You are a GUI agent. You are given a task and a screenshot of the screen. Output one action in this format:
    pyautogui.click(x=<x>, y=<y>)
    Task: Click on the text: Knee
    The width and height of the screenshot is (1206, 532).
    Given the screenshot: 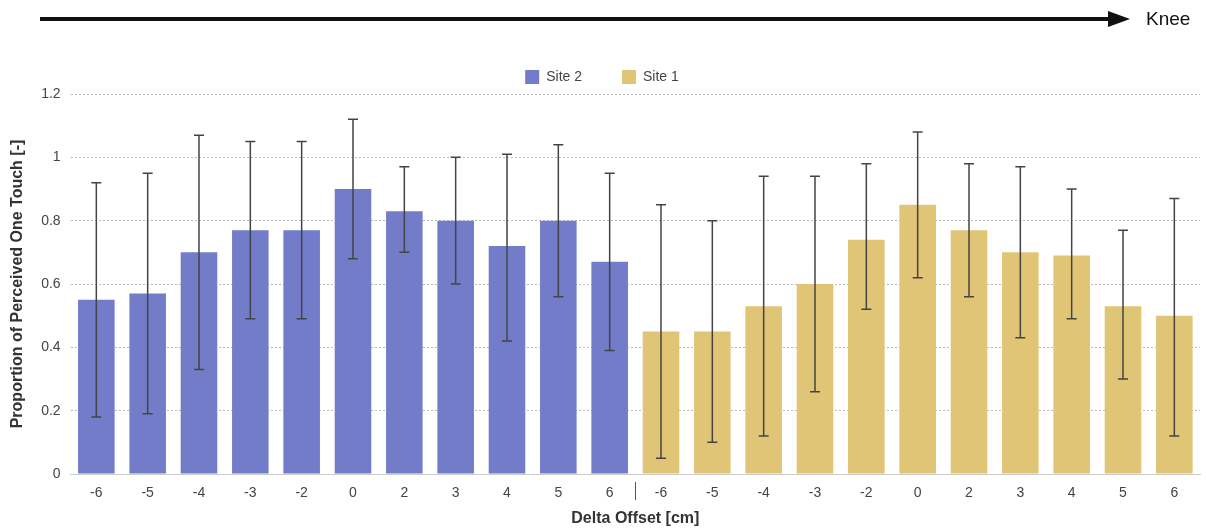 What is the action you would take?
    pyautogui.click(x=1168, y=19)
    